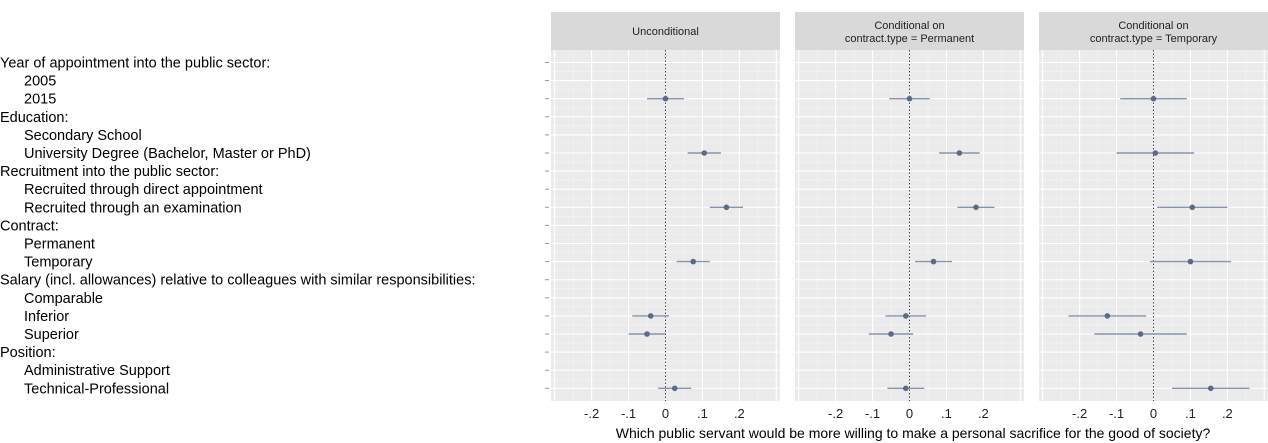 This screenshot has width=1268, height=443. What do you see at coordinates (63, 299) in the screenshot?
I see `row-category-label: Comparable` at bounding box center [63, 299].